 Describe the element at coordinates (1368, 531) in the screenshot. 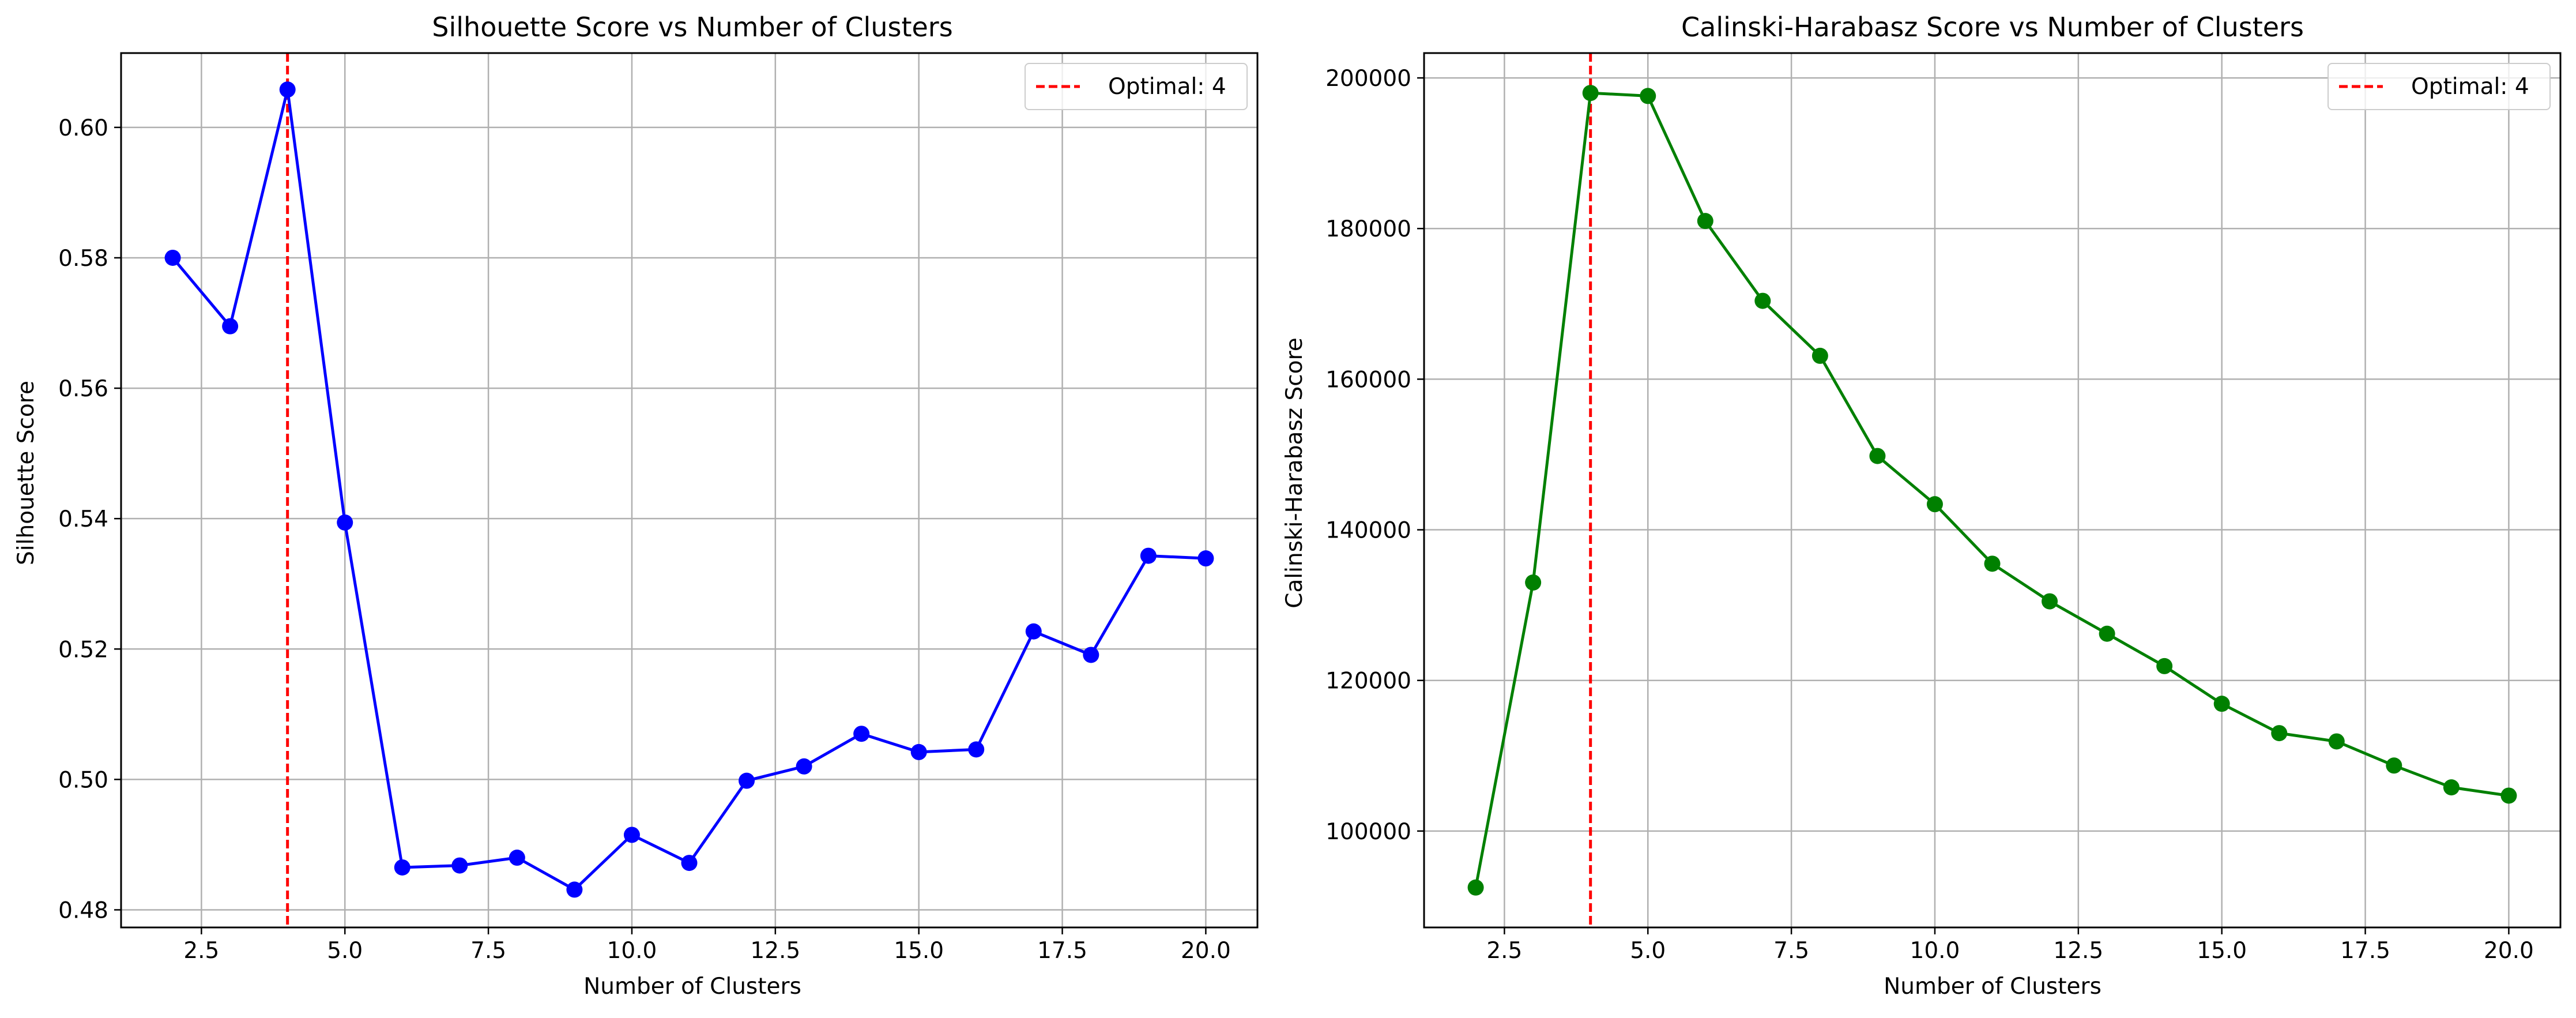

I see `y-tick-label: 140000` at that location.